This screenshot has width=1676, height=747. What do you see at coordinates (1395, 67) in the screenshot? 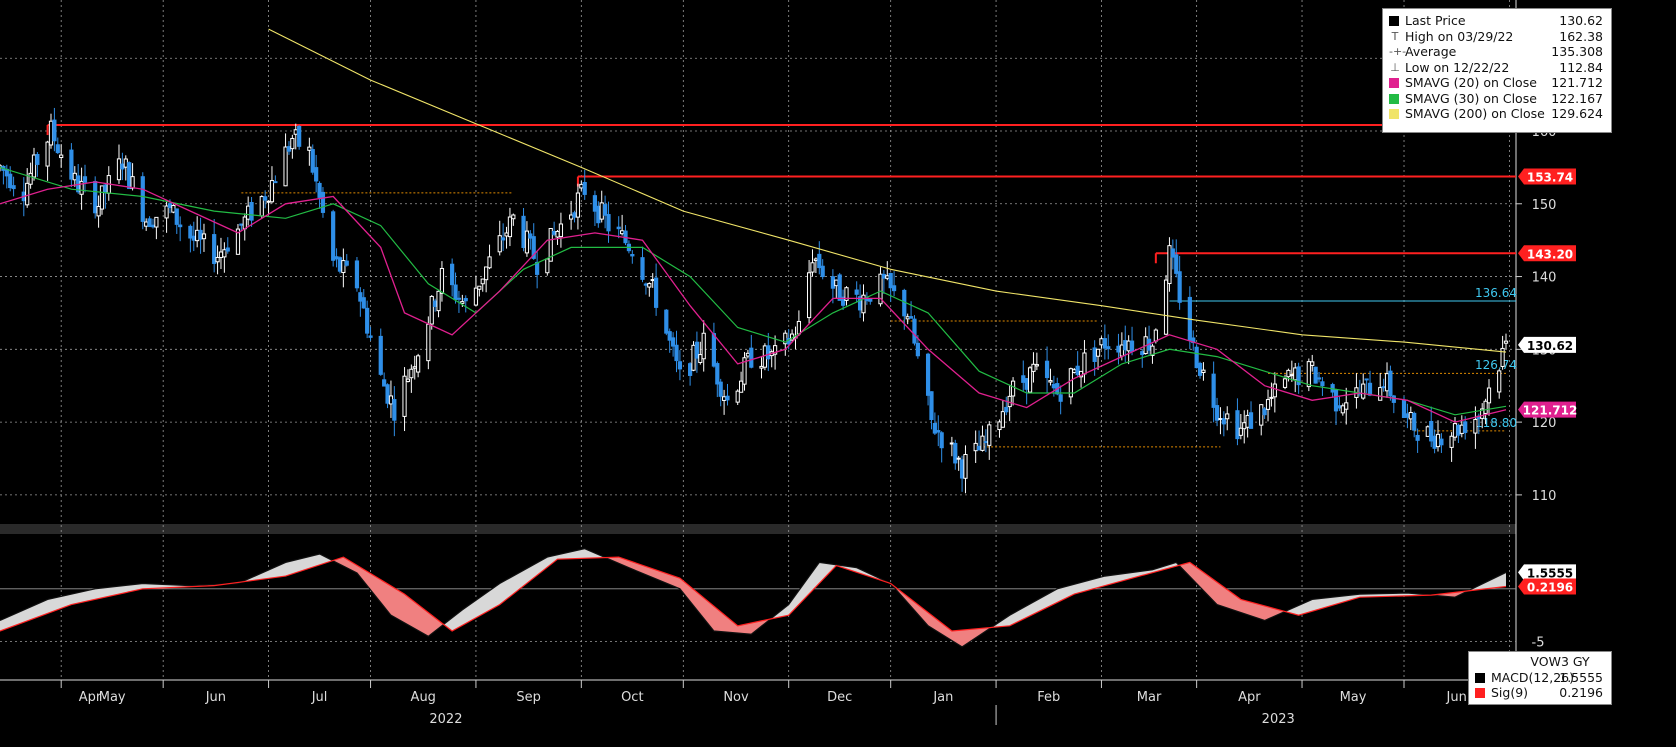
I see `low-marker-icon: ⊥` at bounding box center [1395, 67].